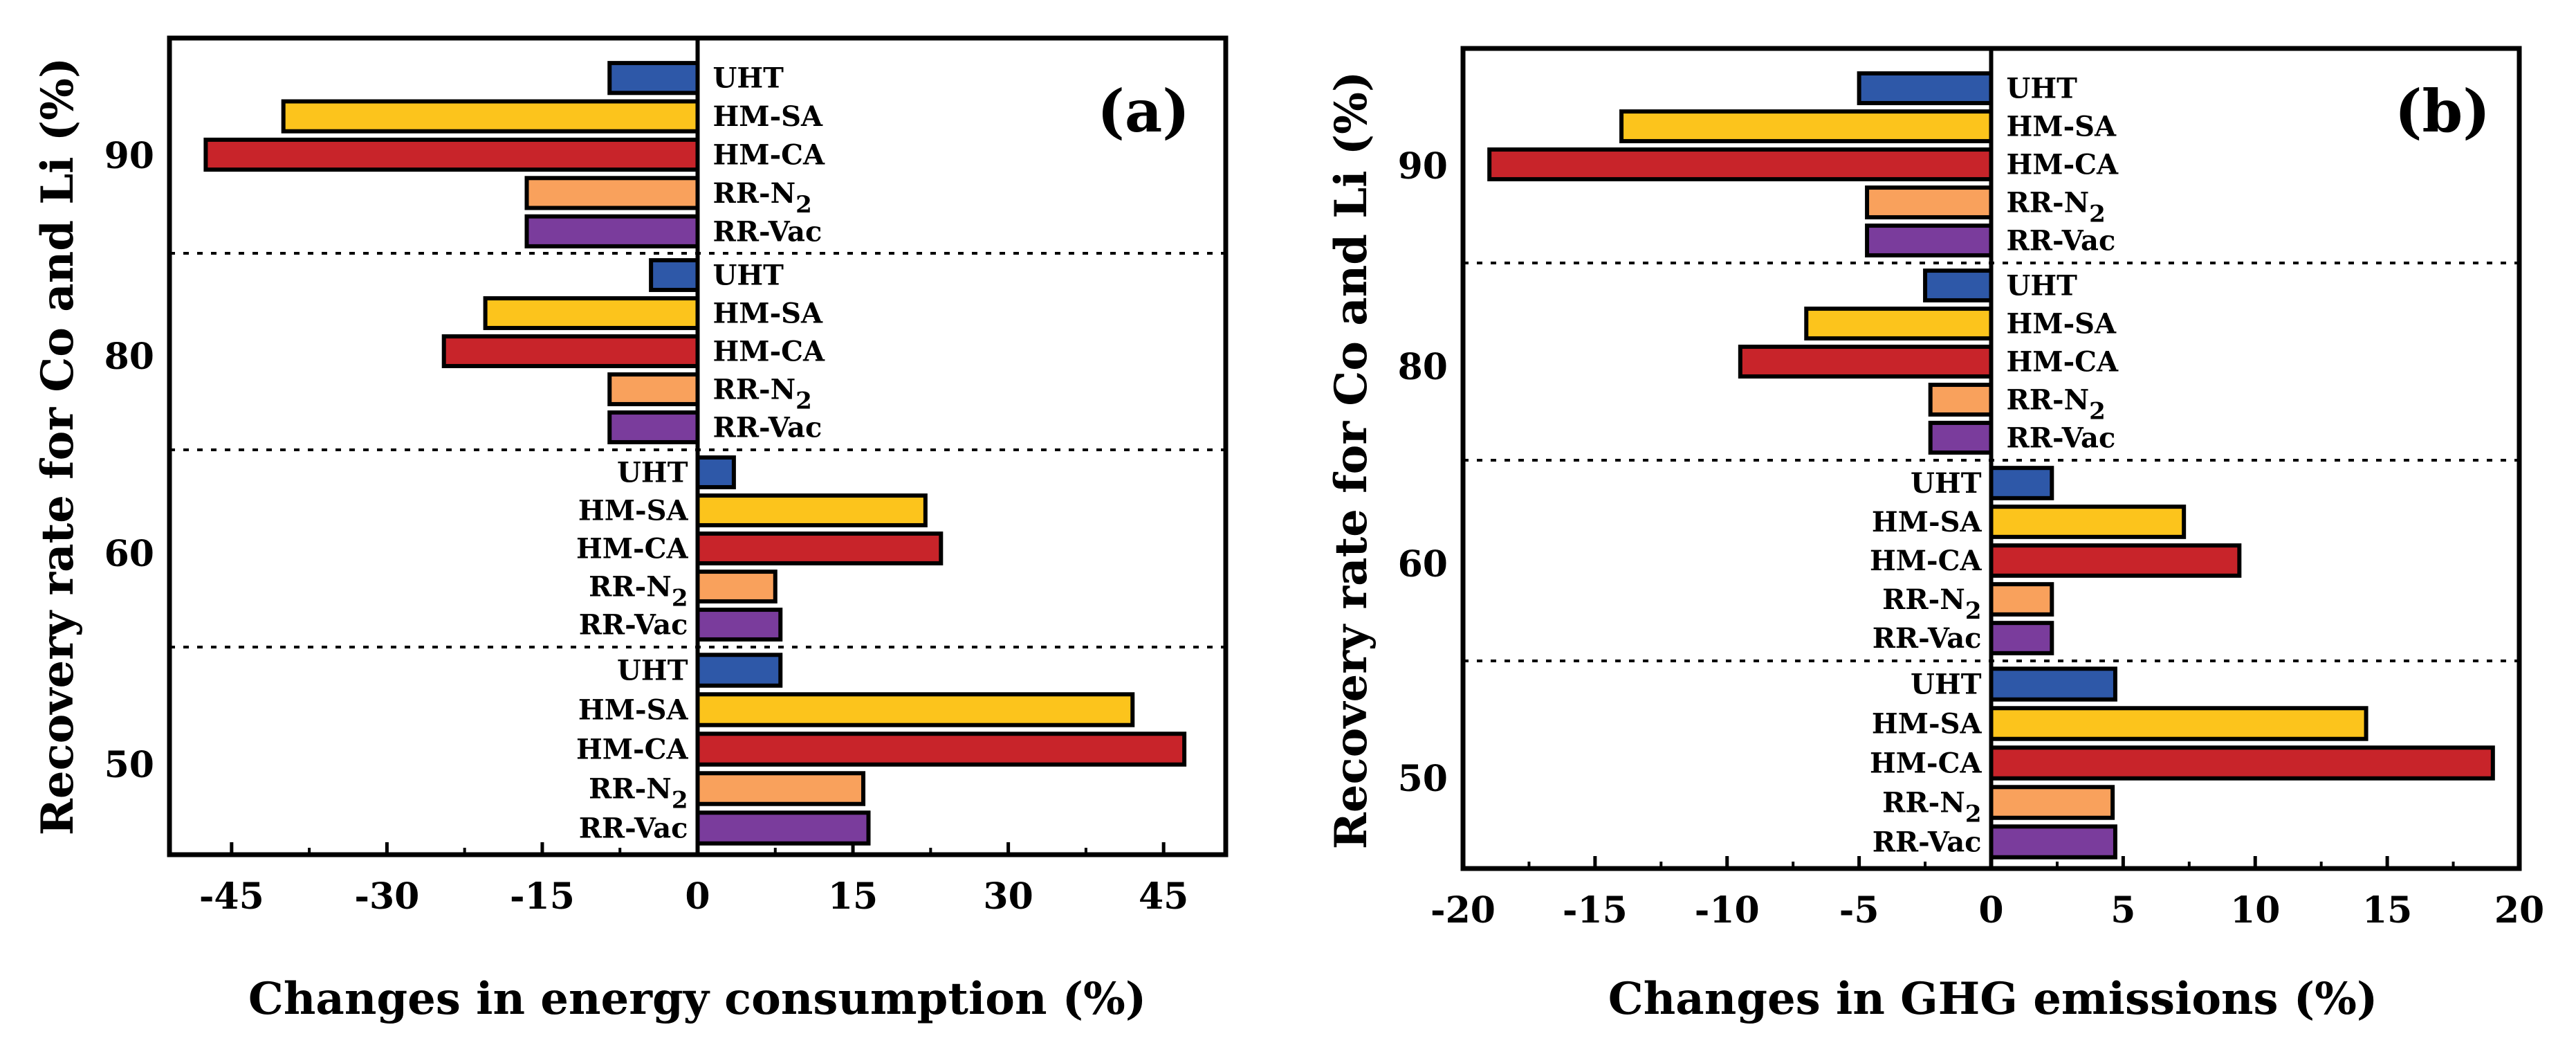  Describe the element at coordinates (853, 896) in the screenshot. I see `x-tick-label: 15` at that location.